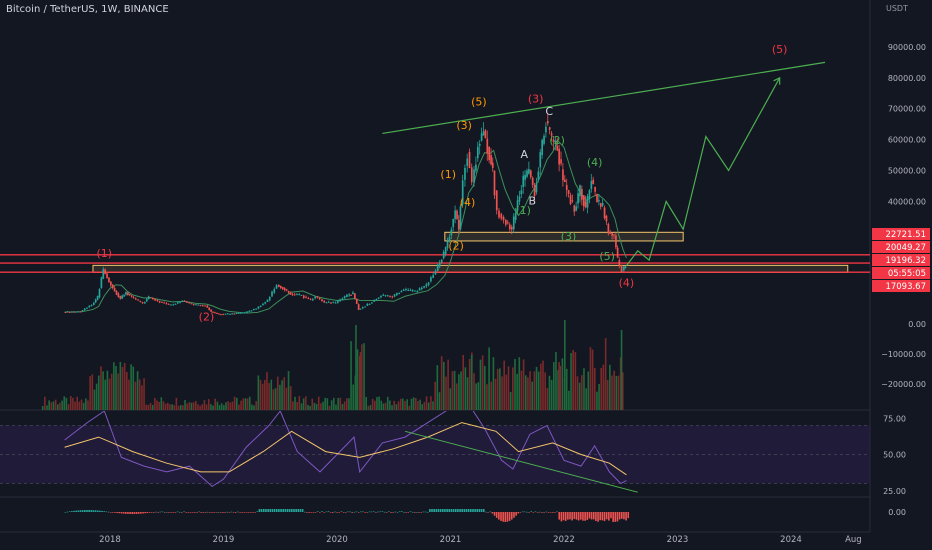 Image resolution: width=932 pixels, height=550 pixels. Describe the element at coordinates (345, 449) in the screenshot. I see `rsi-line` at that location.